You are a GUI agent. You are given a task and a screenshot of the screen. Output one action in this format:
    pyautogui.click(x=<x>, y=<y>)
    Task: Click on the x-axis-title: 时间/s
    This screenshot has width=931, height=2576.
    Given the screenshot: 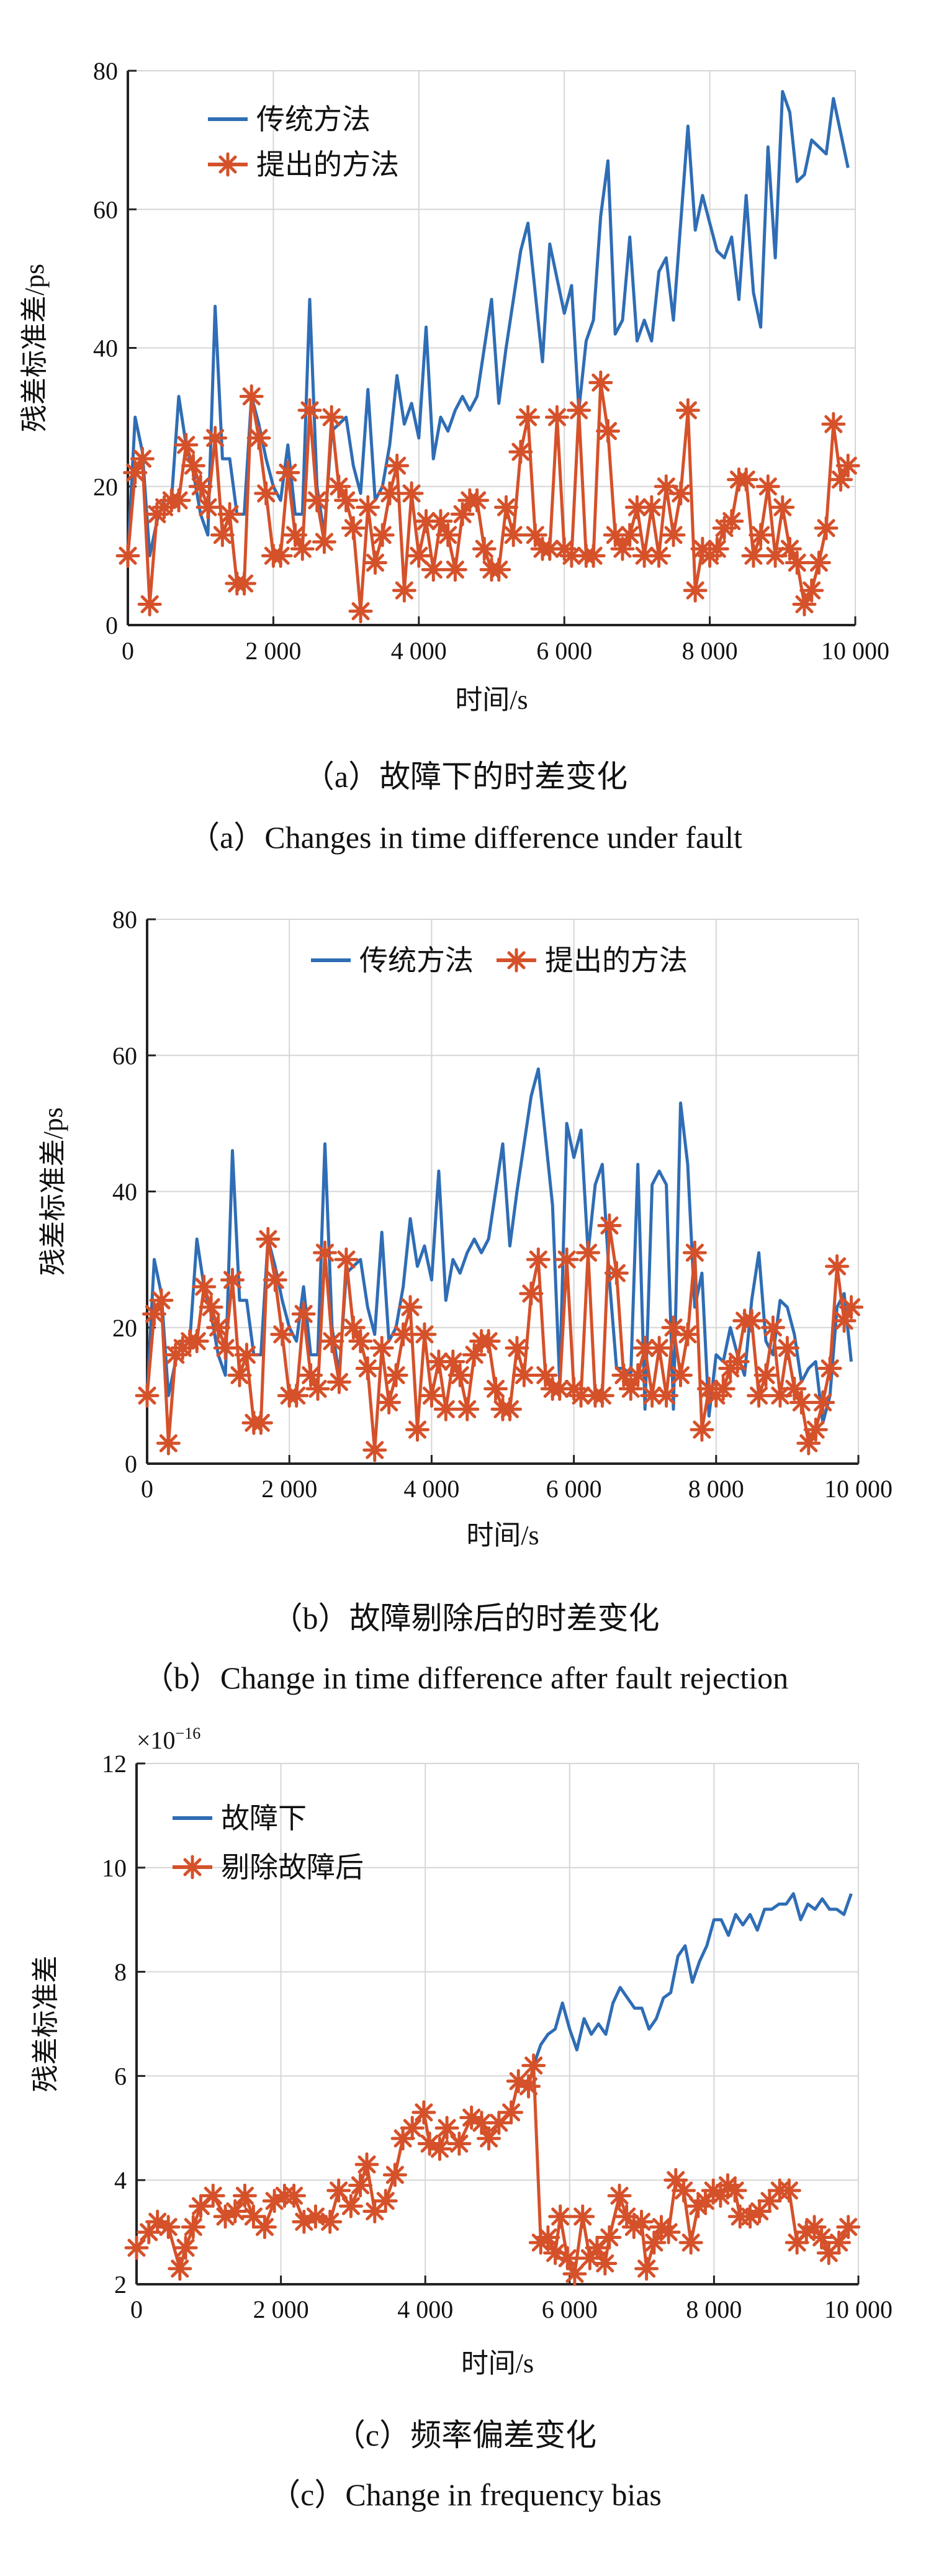 What is the action you would take?
    pyautogui.click(x=492, y=700)
    